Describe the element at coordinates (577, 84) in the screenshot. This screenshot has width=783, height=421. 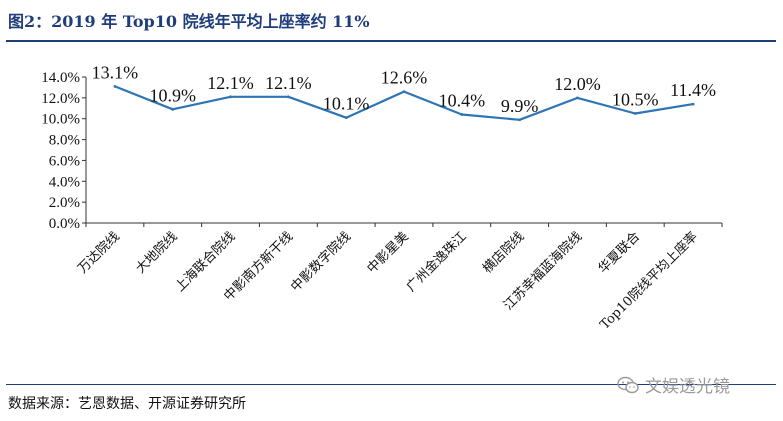
I see `data-label: 12.0%` at that location.